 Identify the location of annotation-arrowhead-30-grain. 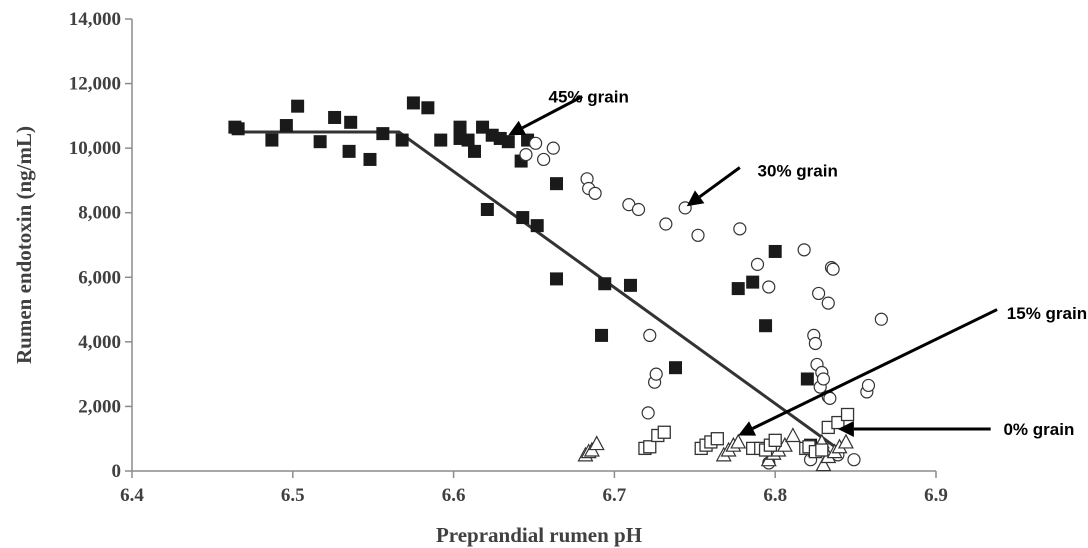
(695, 198).